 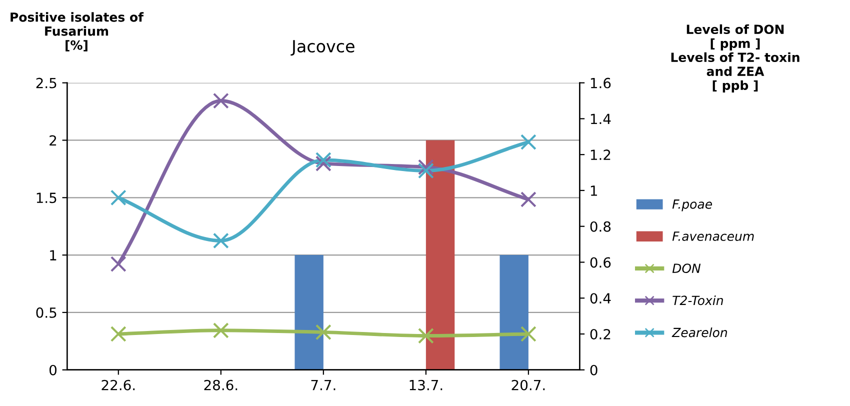 I want to click on x-tick-label: 28.6., so click(x=221, y=385).